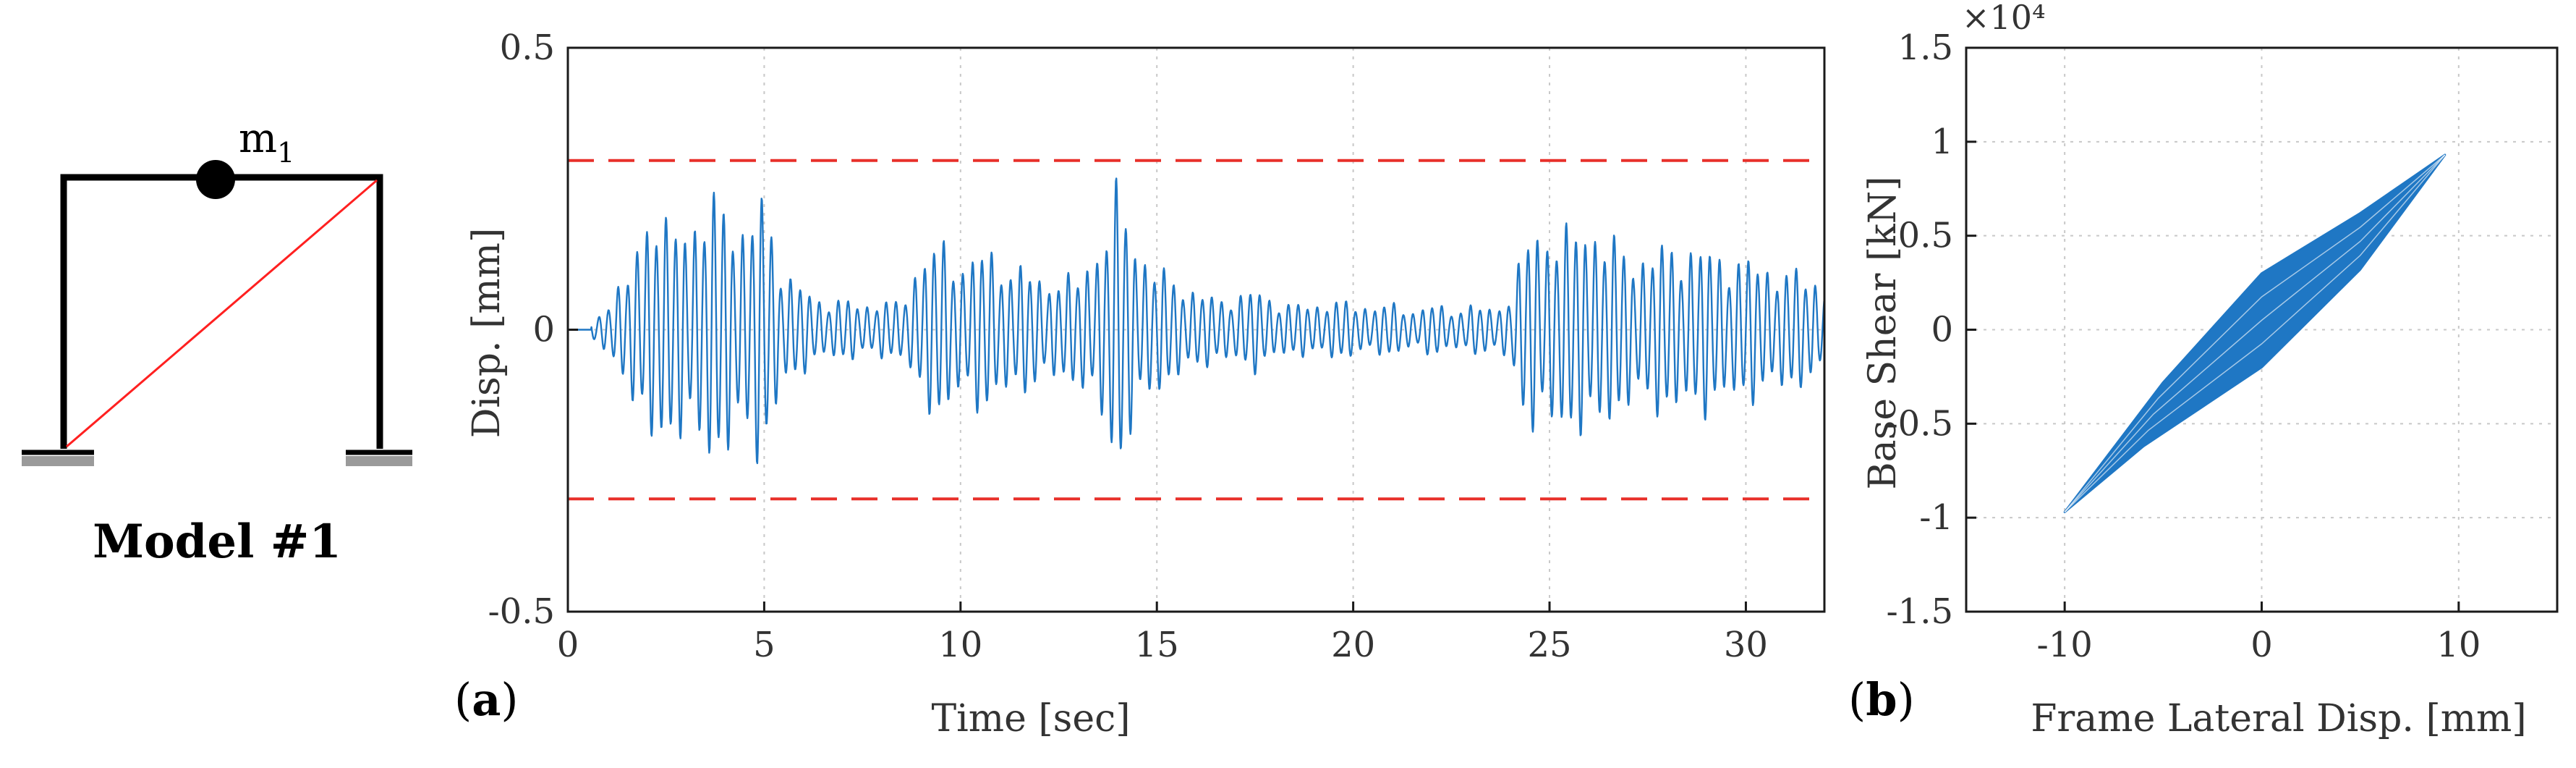  Describe the element at coordinates (1936, 517) in the screenshot. I see `chart-b-y-tick-label: -1` at that location.